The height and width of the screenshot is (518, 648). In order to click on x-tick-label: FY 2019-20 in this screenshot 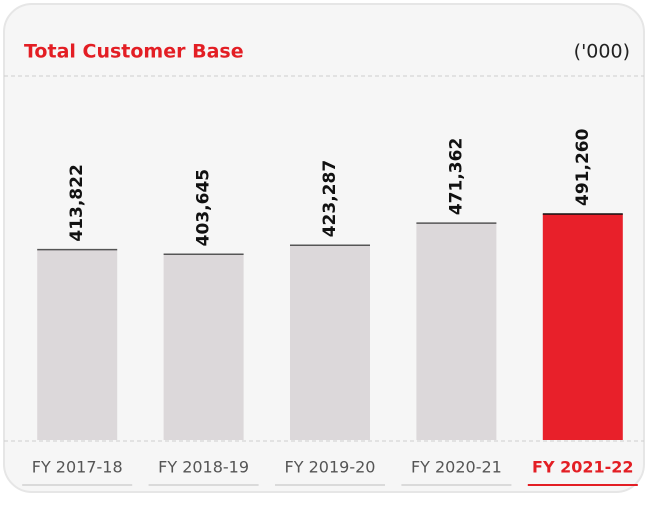, I will do `click(330, 467)`.